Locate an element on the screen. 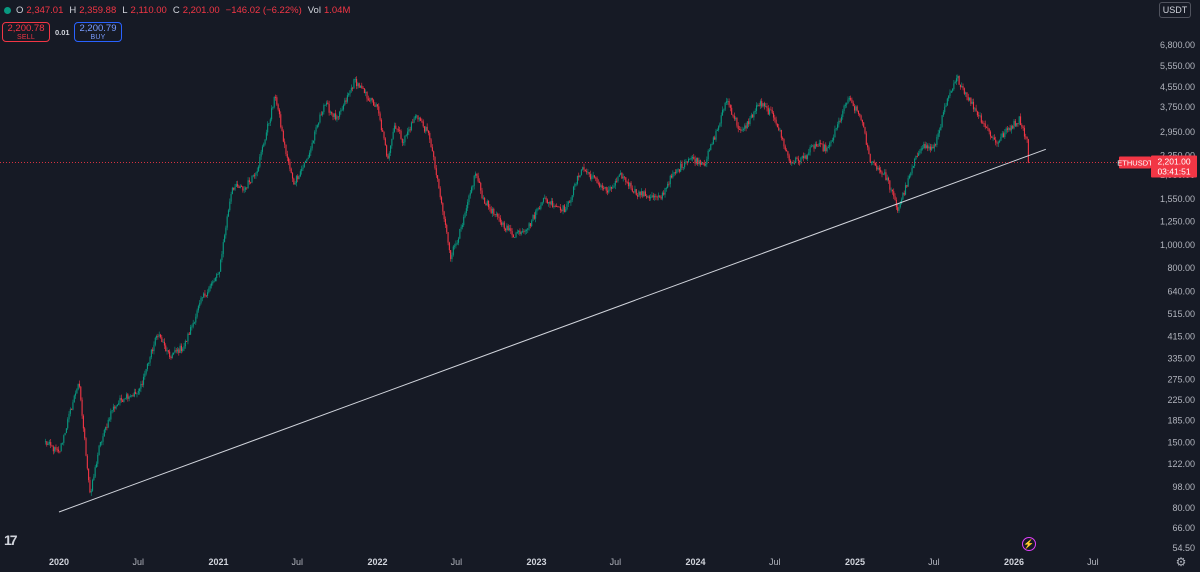 The width and height of the screenshot is (1200, 572). y-tick-label: 80.00 is located at coordinates (1183, 508).